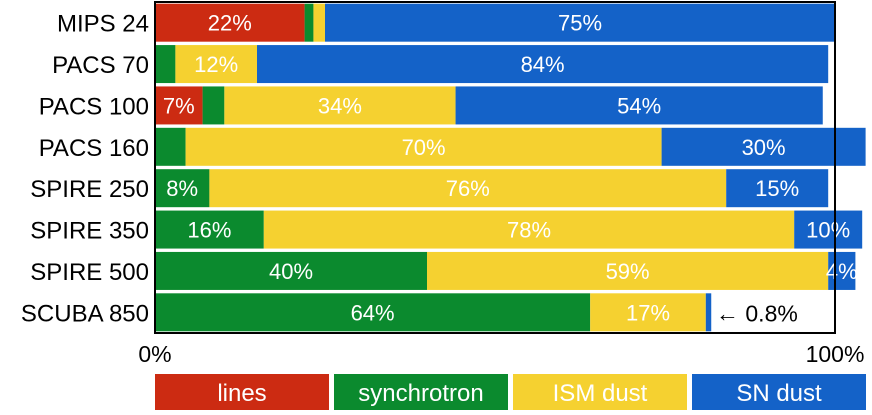  I want to click on bar-pacs-70-ism-dust, so click(216, 64).